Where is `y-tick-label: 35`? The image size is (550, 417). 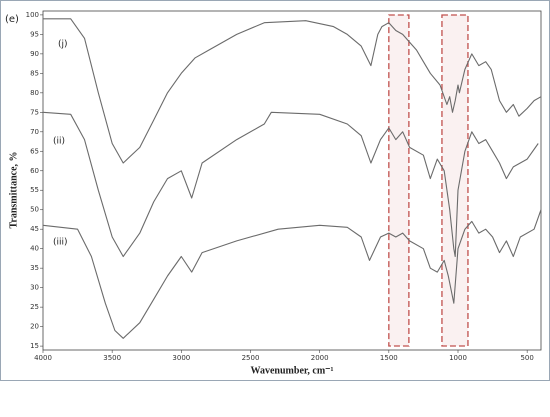
y-tick-label: 35 is located at coordinates (34, 268).